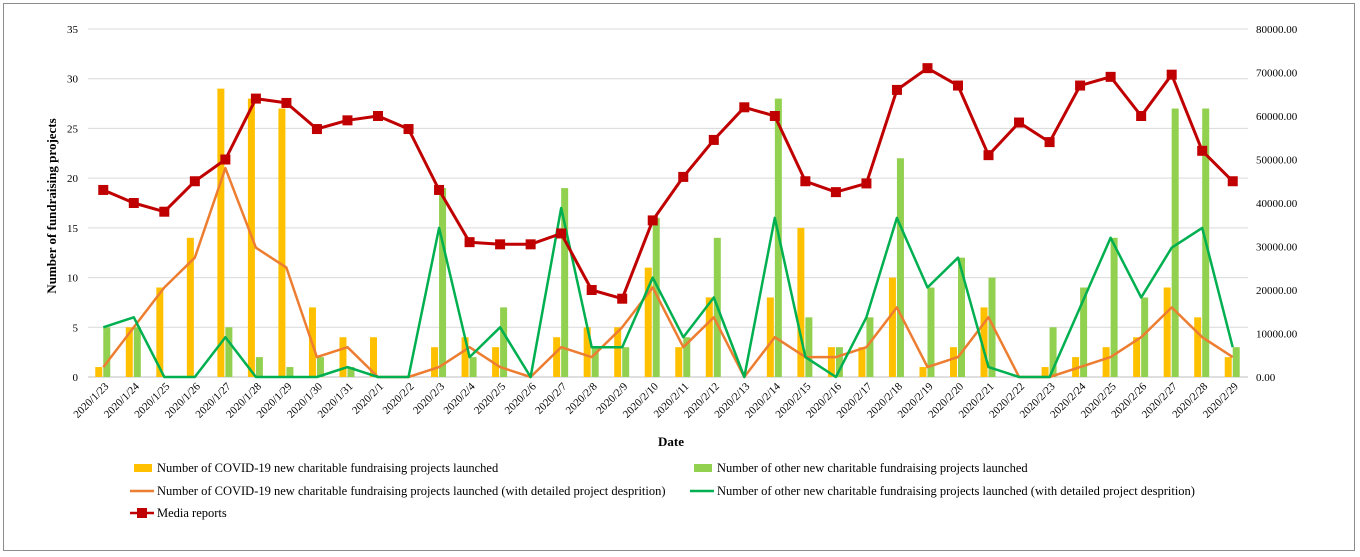 The image size is (1360, 557). What do you see at coordinates (398, 399) in the screenshot?
I see `x-tick-label: 2020/2/2` at bounding box center [398, 399].